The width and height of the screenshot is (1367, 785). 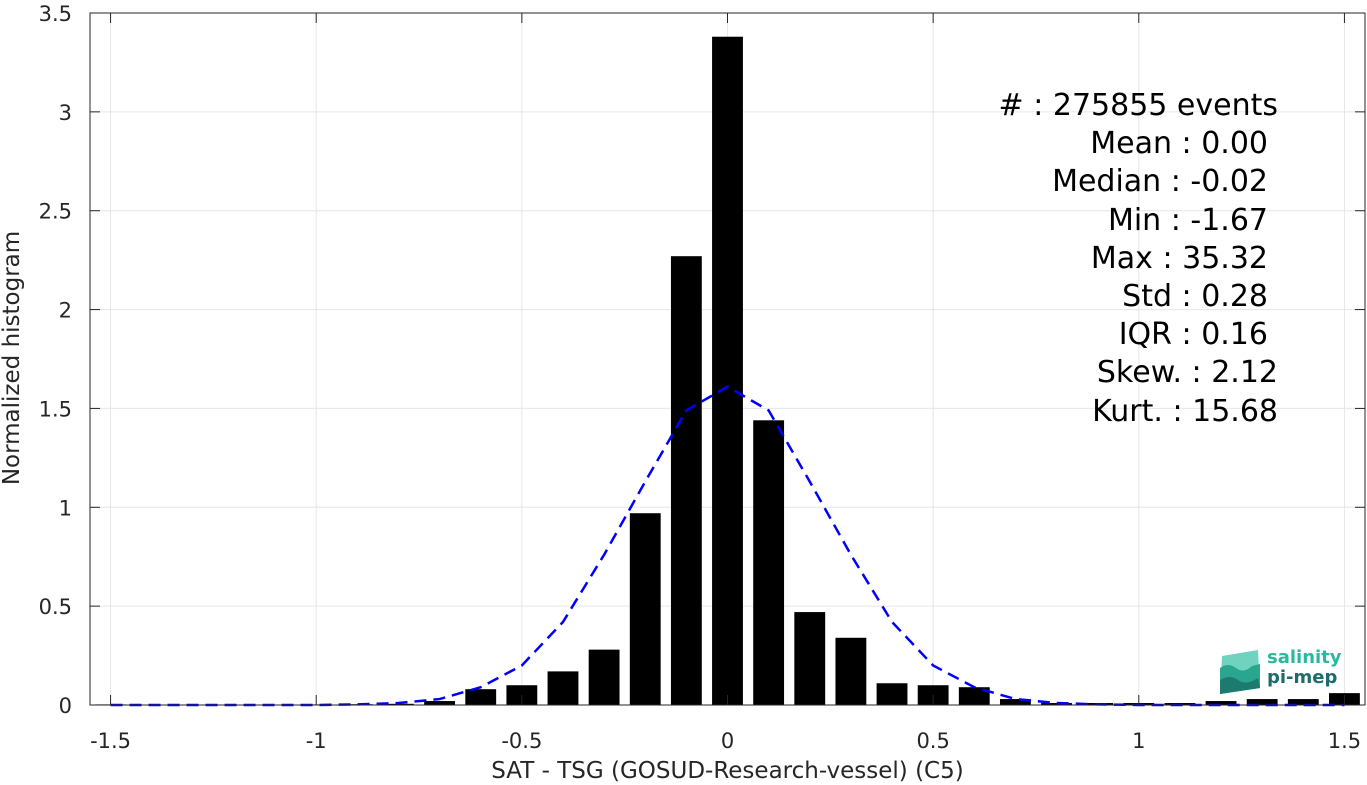 I want to click on y-tick-label: 1.5, so click(x=55, y=409).